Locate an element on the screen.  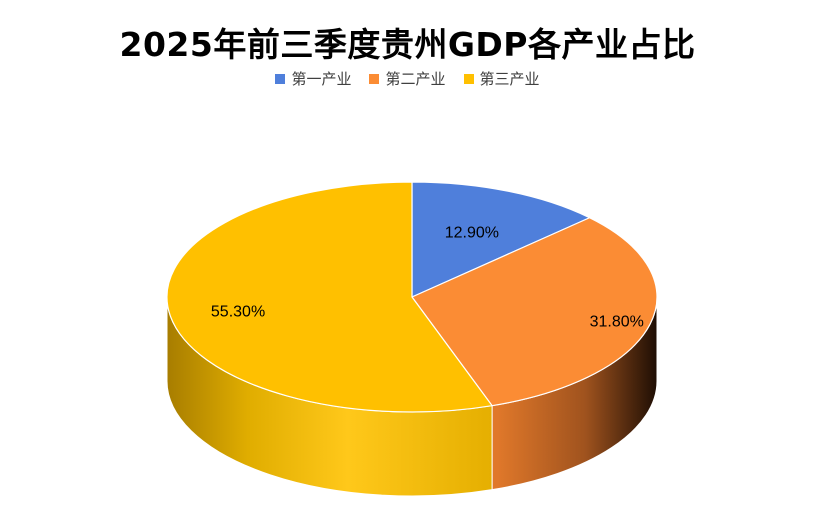
pie-labels: 12.90% 31.80% 55.30% is located at coordinates (427, 277).